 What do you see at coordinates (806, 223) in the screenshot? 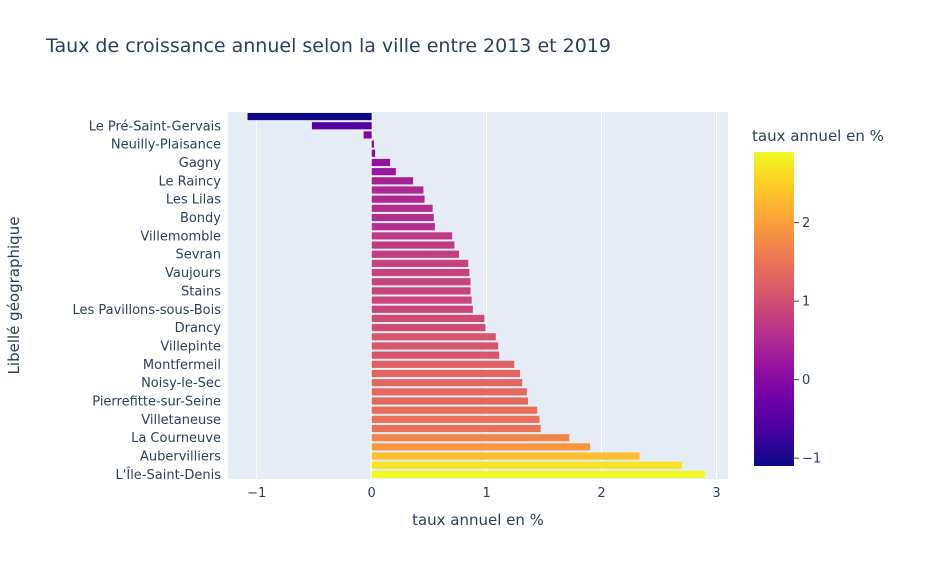
I see `colorbar-tick-label: 2` at bounding box center [806, 223].